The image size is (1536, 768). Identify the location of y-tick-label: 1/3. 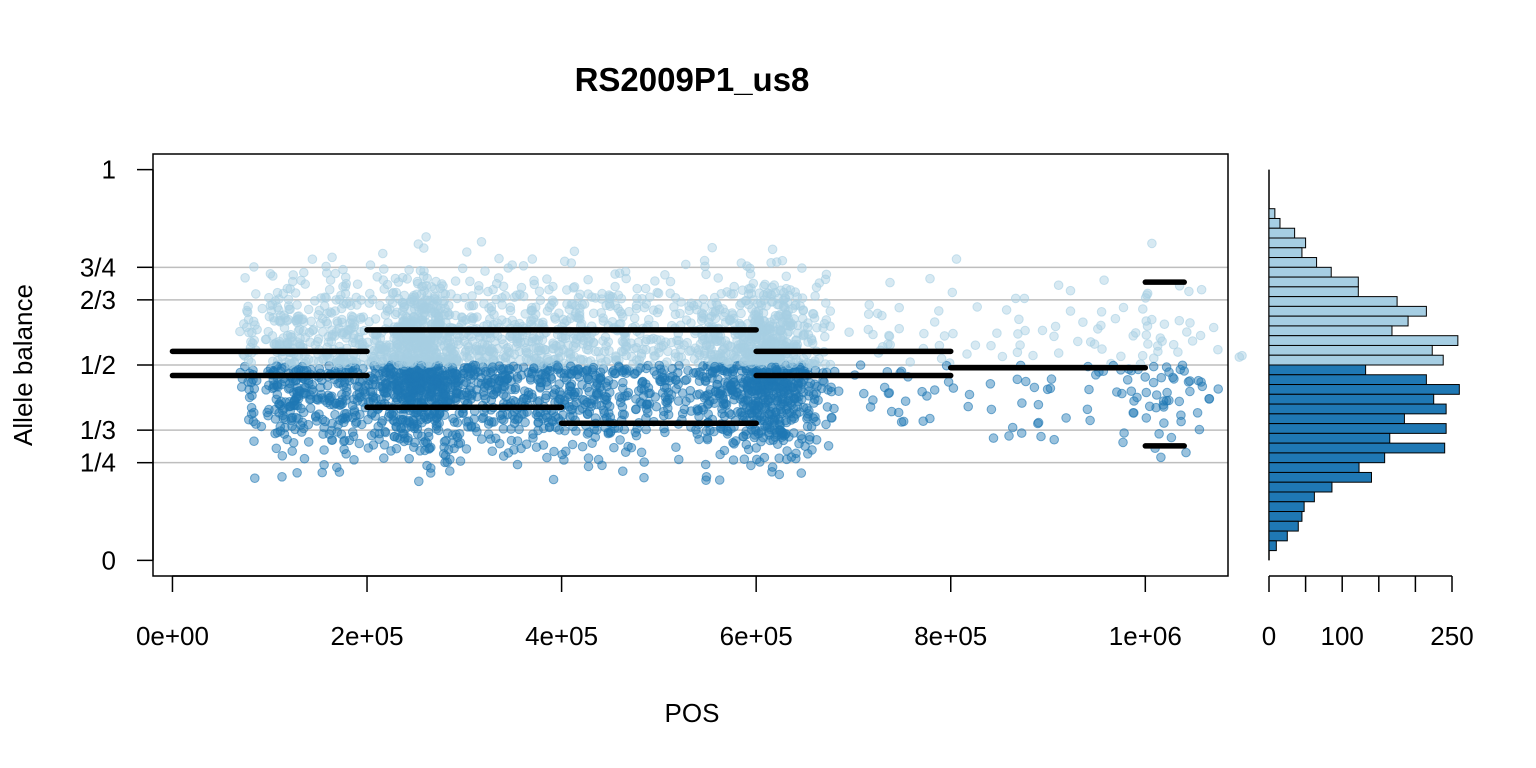
(98, 430).